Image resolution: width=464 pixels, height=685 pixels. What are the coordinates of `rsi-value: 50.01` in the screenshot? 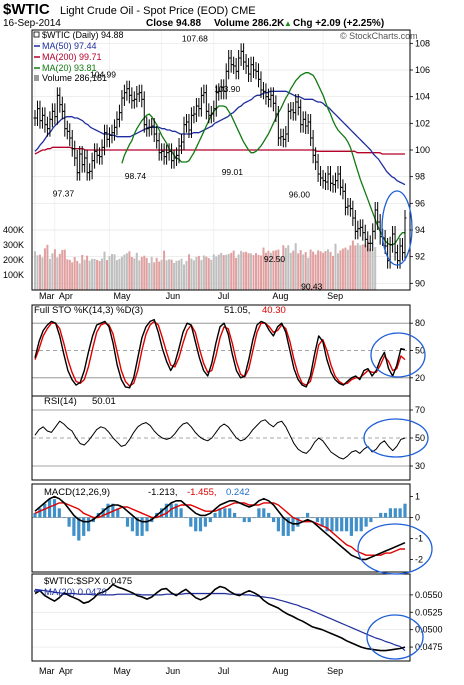 It's located at (104, 401).